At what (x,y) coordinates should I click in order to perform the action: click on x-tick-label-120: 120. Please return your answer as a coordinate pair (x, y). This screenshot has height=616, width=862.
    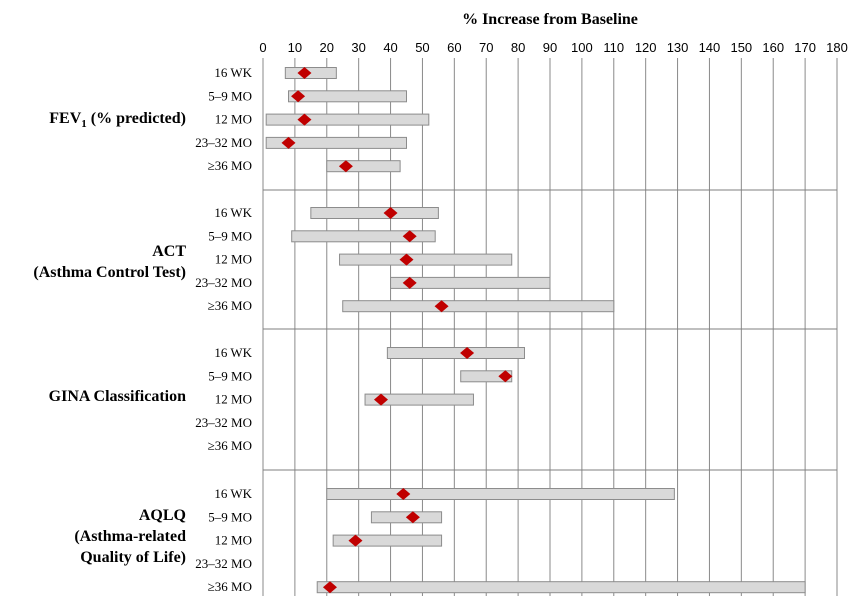
    Looking at the image, I should click on (646, 47).